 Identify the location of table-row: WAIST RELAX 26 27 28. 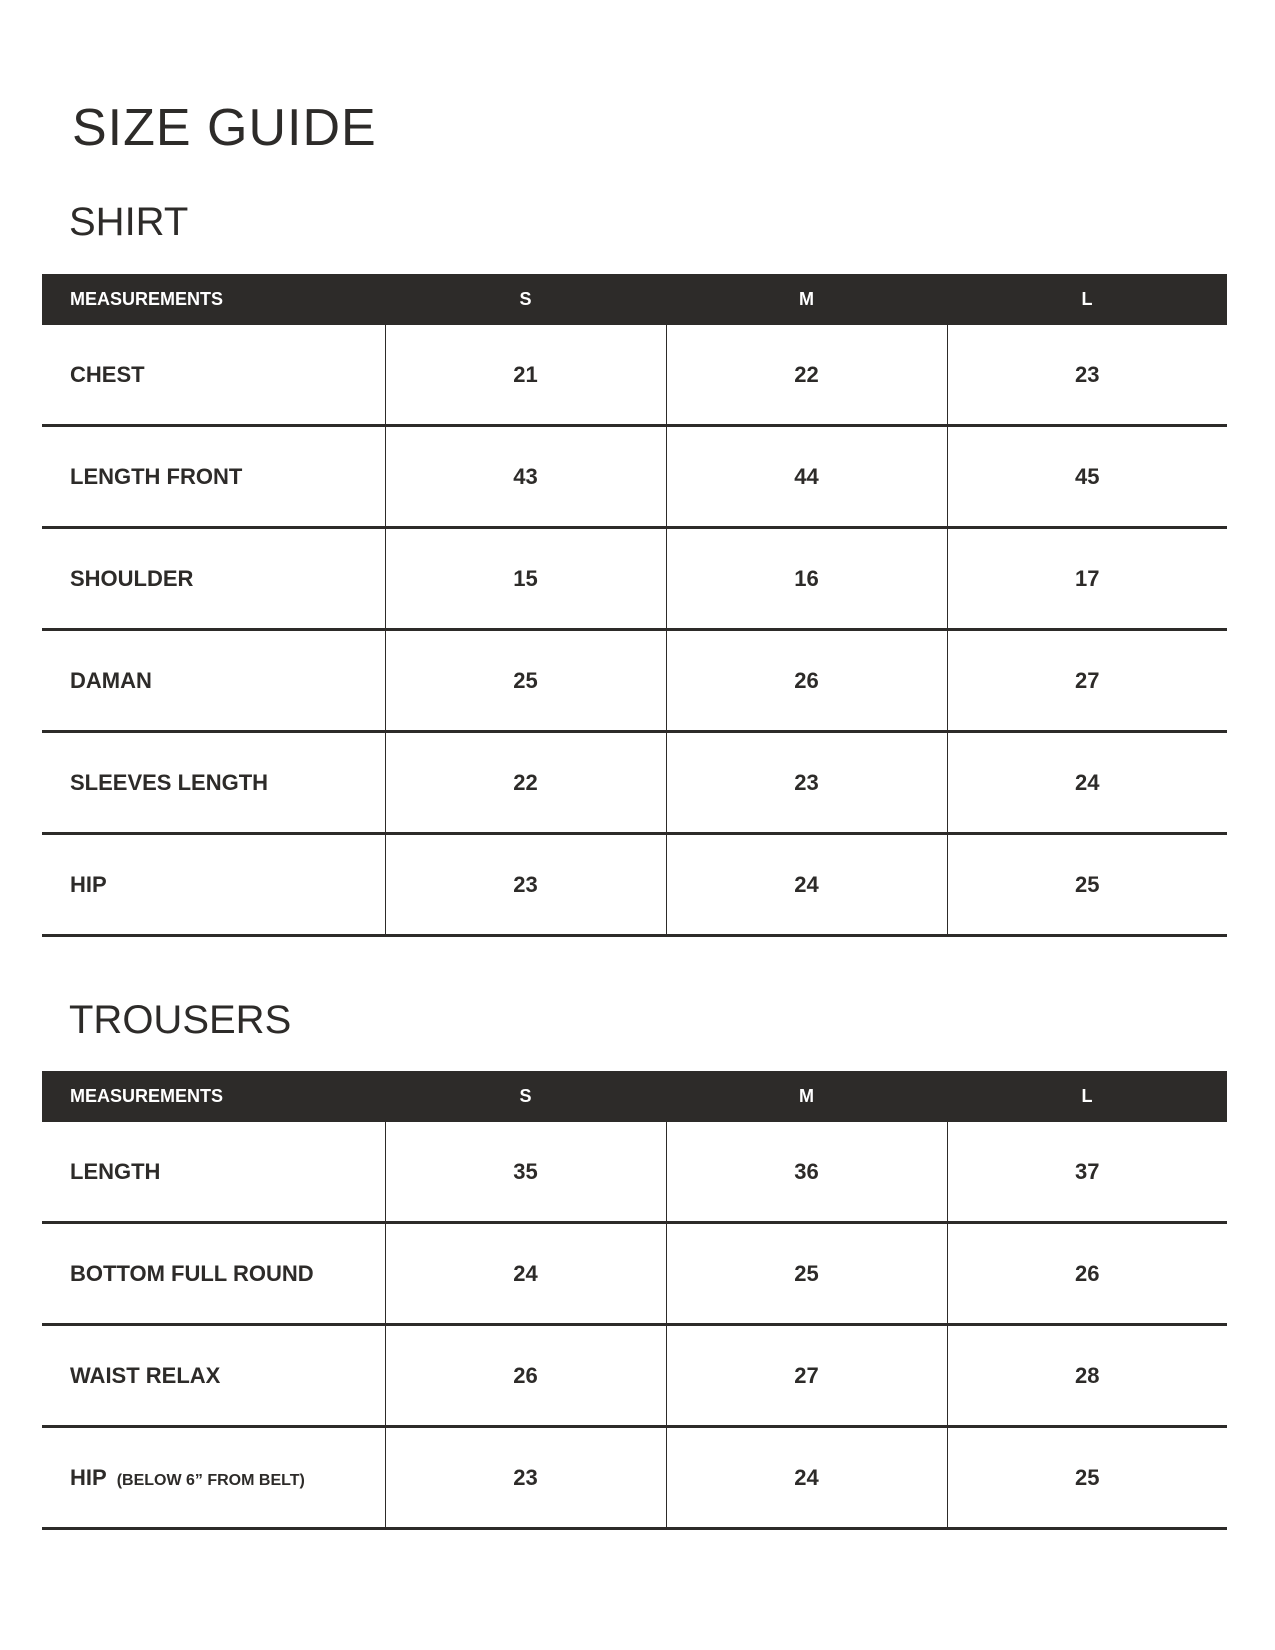
(634, 1376).